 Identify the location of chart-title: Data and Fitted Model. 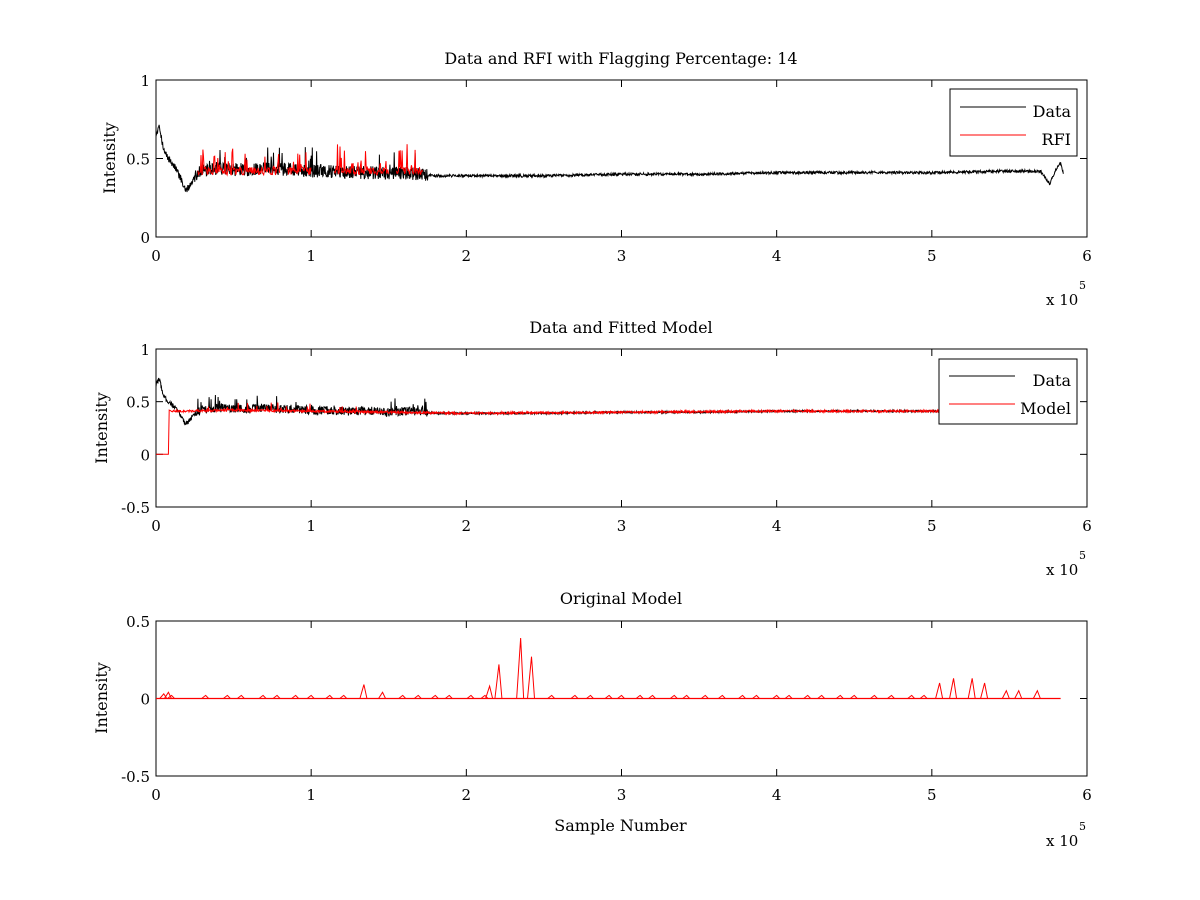
(620, 327).